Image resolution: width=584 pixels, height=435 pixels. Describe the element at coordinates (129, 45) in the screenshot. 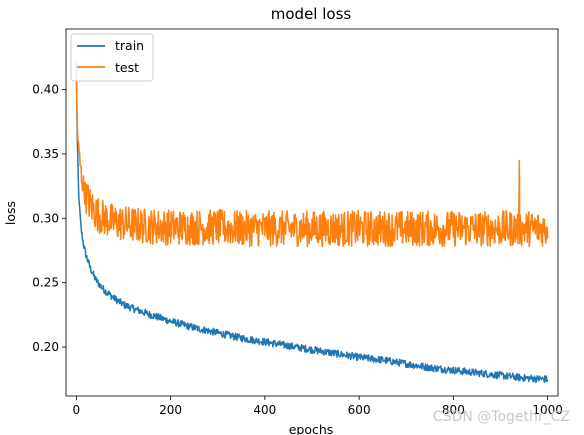

I see `legend-label-train: train` at that location.